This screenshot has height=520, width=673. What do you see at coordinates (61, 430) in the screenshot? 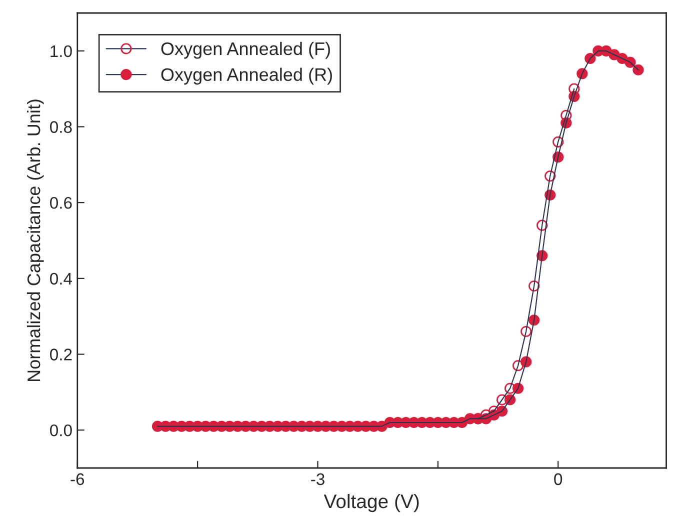
I see `y-tick-label: 0.0` at bounding box center [61, 430].